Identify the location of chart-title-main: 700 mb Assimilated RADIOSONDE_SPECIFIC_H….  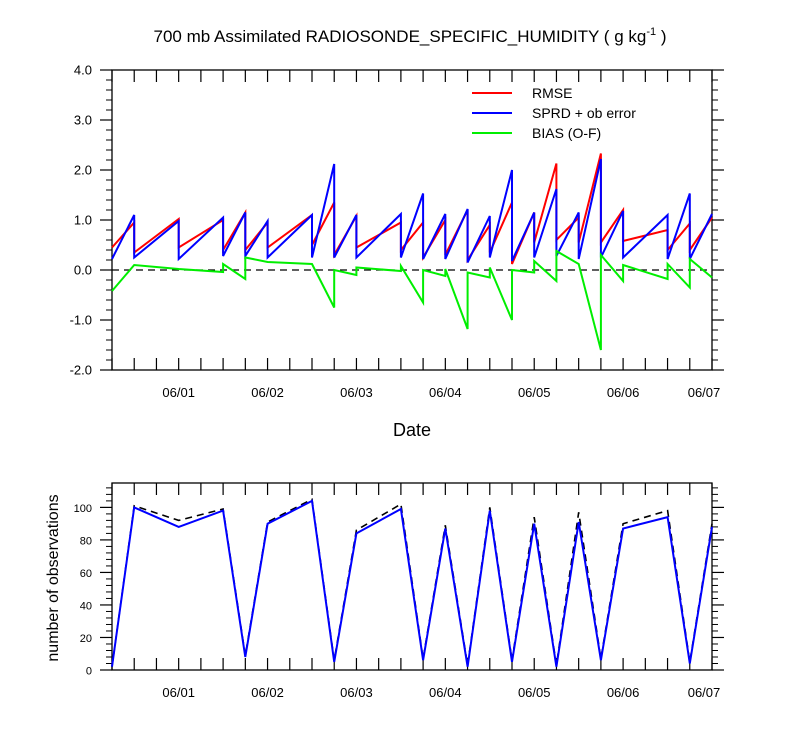
(400, 36).